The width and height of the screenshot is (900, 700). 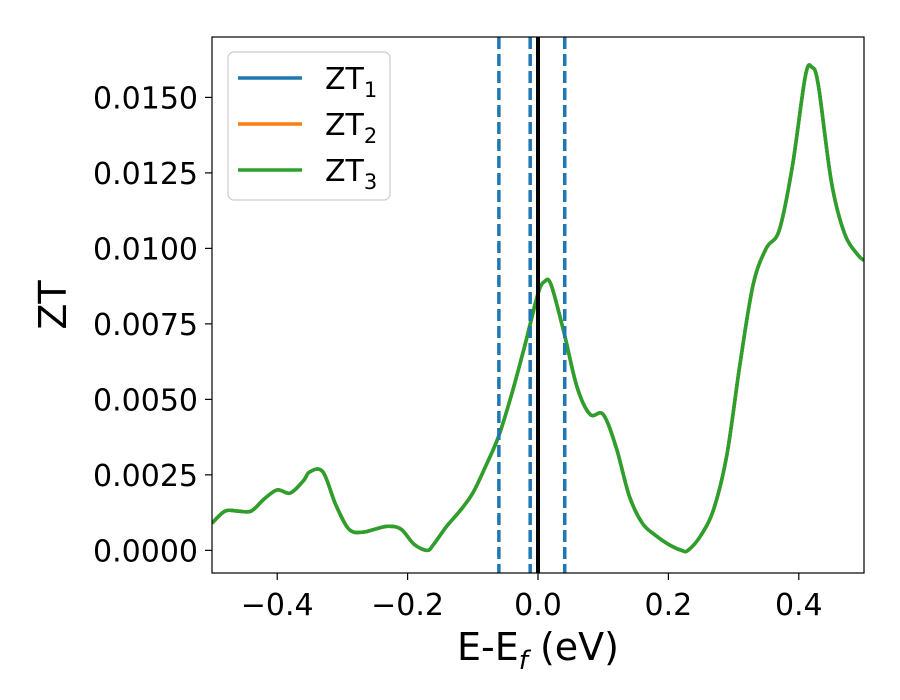 What do you see at coordinates (145, 98) in the screenshot?
I see `y-tick-label: 0.0150` at bounding box center [145, 98].